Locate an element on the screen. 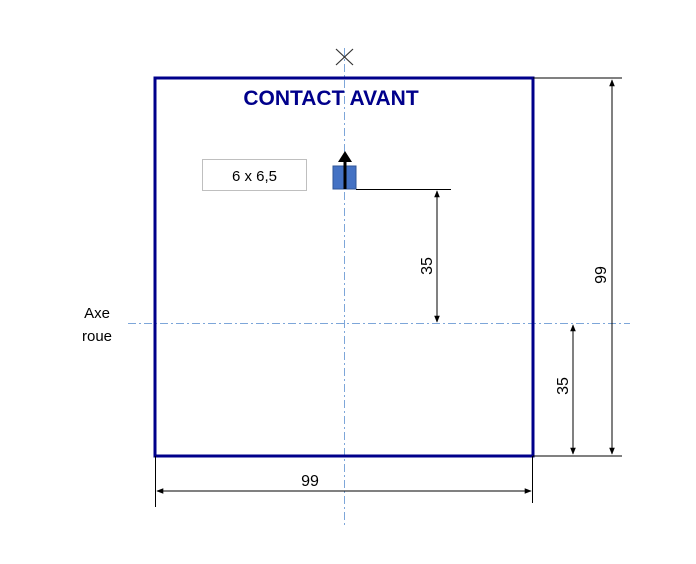  up-arrow-icon is located at coordinates (345, 170).